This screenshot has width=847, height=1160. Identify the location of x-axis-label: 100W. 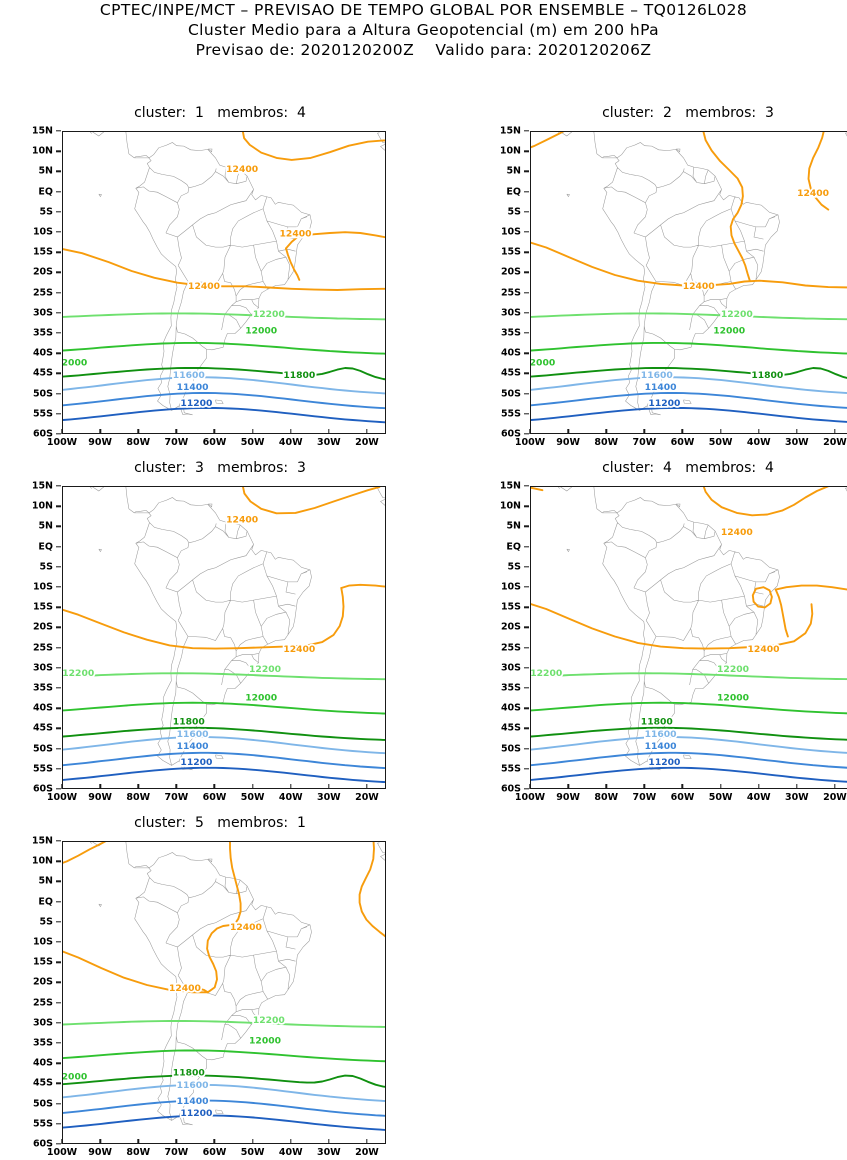
(62, 442).